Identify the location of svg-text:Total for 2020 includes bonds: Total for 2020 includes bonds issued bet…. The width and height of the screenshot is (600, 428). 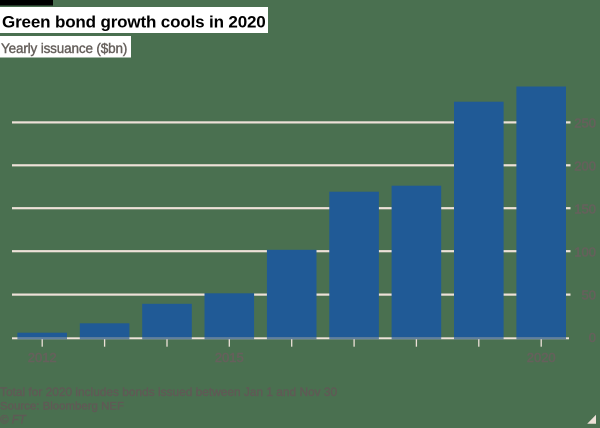
(169, 392).